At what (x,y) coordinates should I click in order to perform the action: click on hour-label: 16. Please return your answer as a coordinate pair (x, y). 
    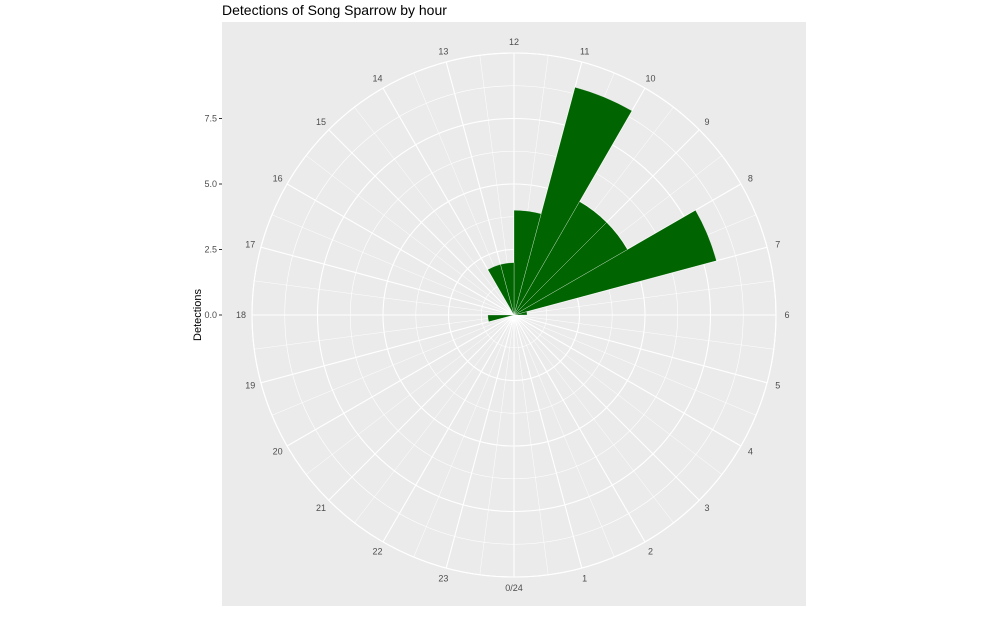
    Looking at the image, I should click on (278, 179).